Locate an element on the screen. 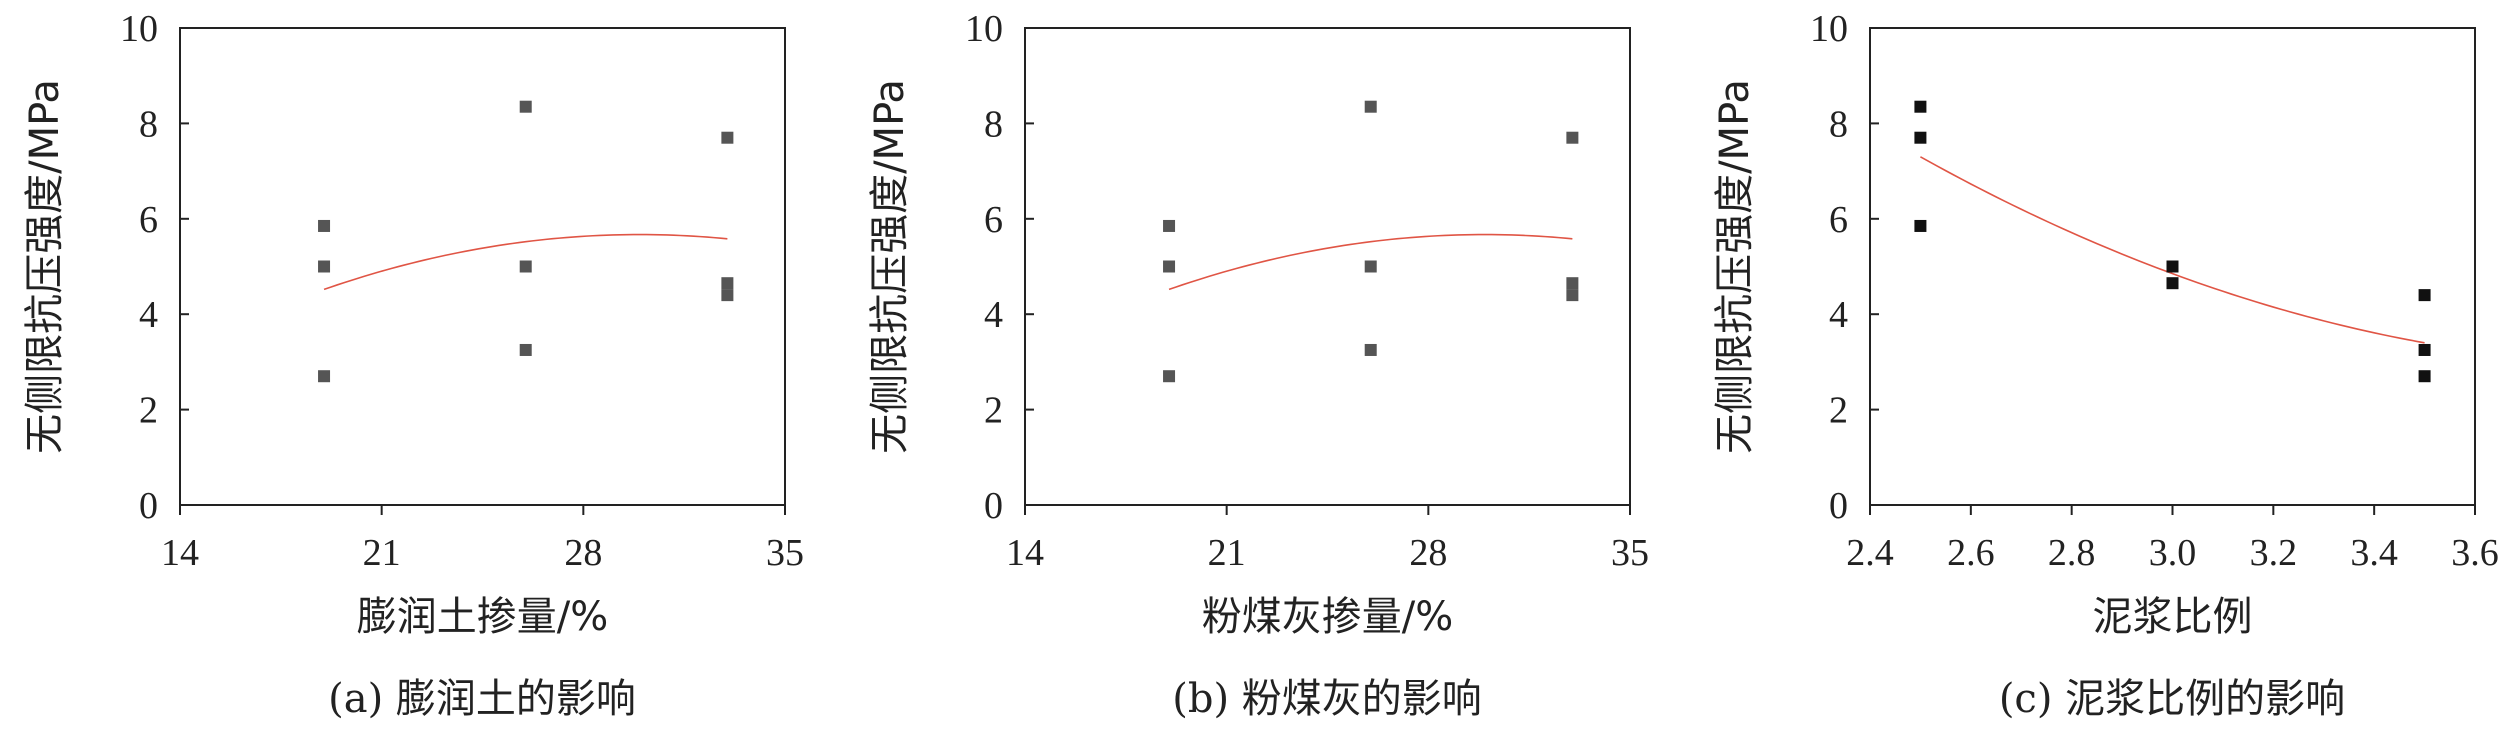  x-axis-label: 泥浆比例 is located at coordinates (2173, 617).